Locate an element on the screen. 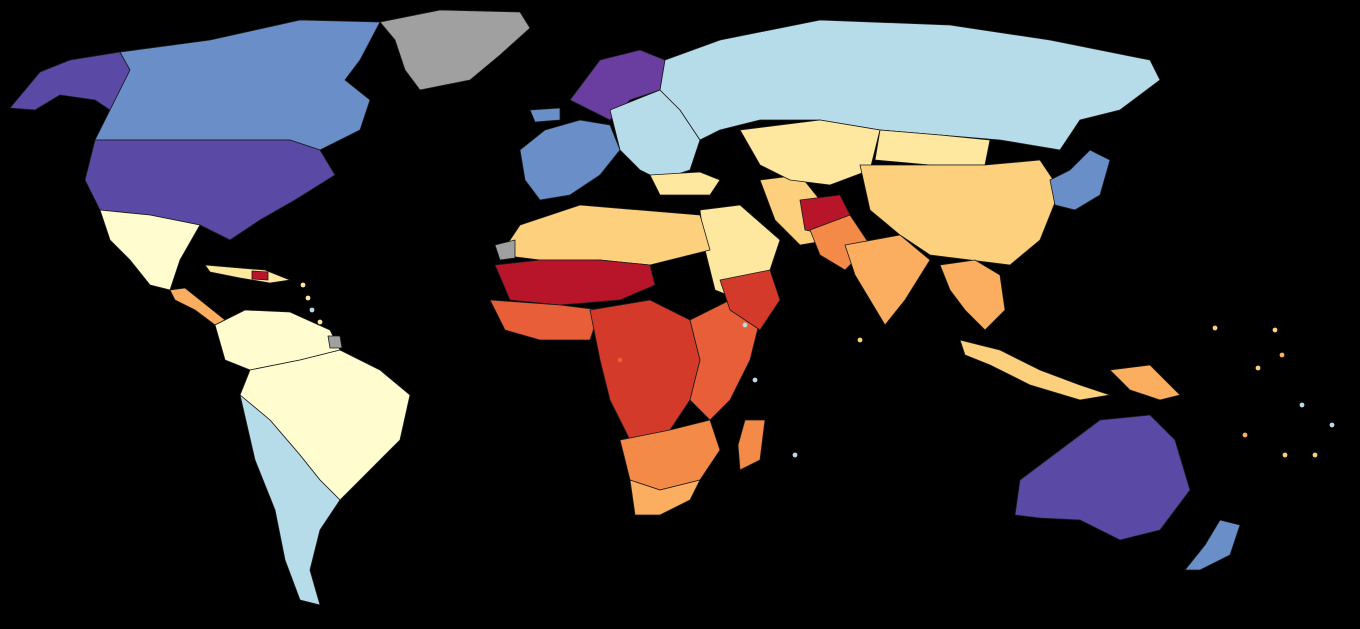 The image size is (1360, 629). region-western-europe is located at coordinates (570, 160).